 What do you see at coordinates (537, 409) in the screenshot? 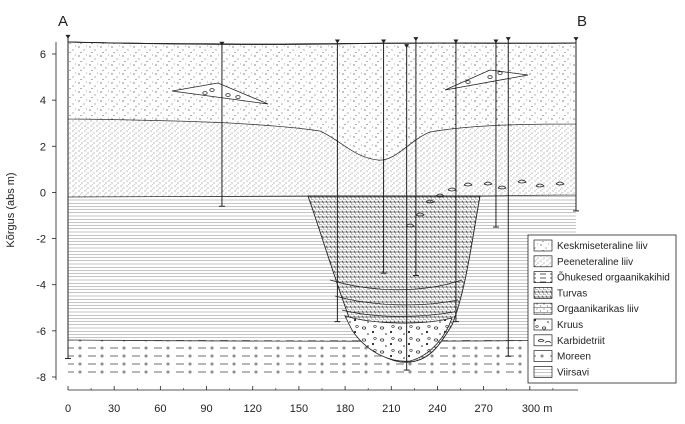
I see `x-tick-label: 300 m` at bounding box center [537, 409].